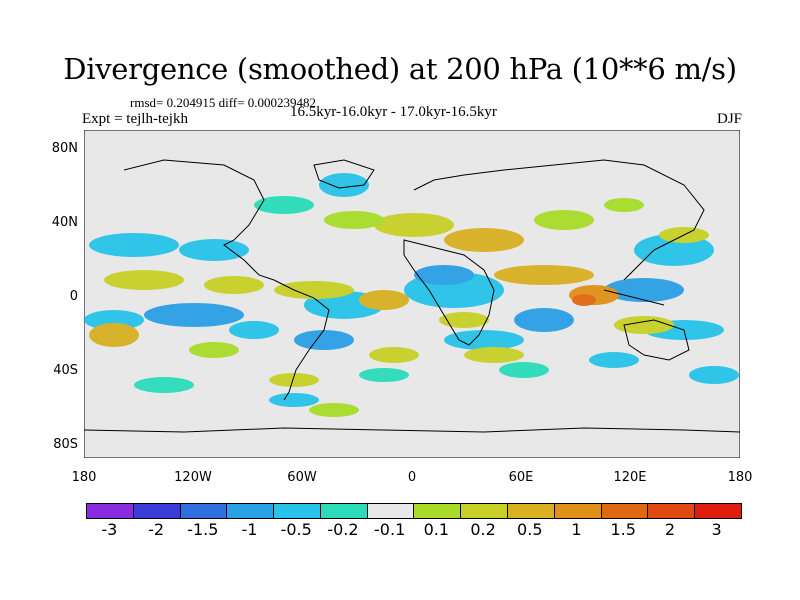 This screenshot has height=600, width=800. I want to click on colorbar-label: 1, so click(576, 529).